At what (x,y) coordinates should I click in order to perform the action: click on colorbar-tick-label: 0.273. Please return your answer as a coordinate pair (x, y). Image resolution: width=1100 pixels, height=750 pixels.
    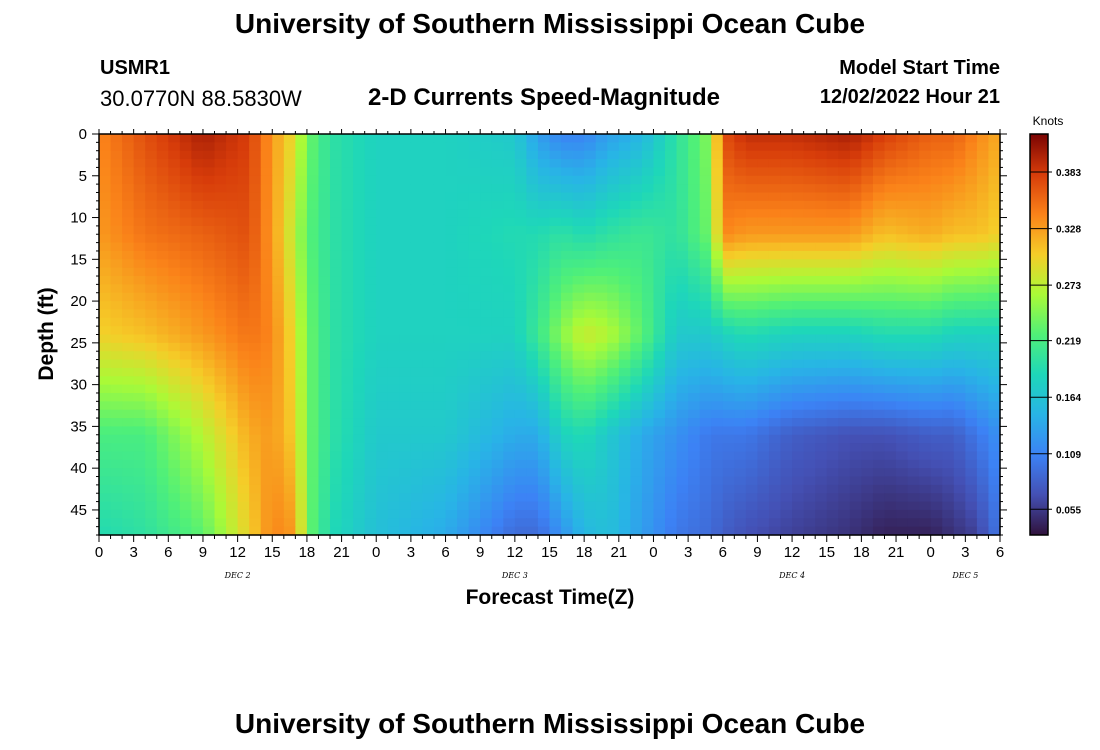
    Looking at the image, I should click on (1068, 286).